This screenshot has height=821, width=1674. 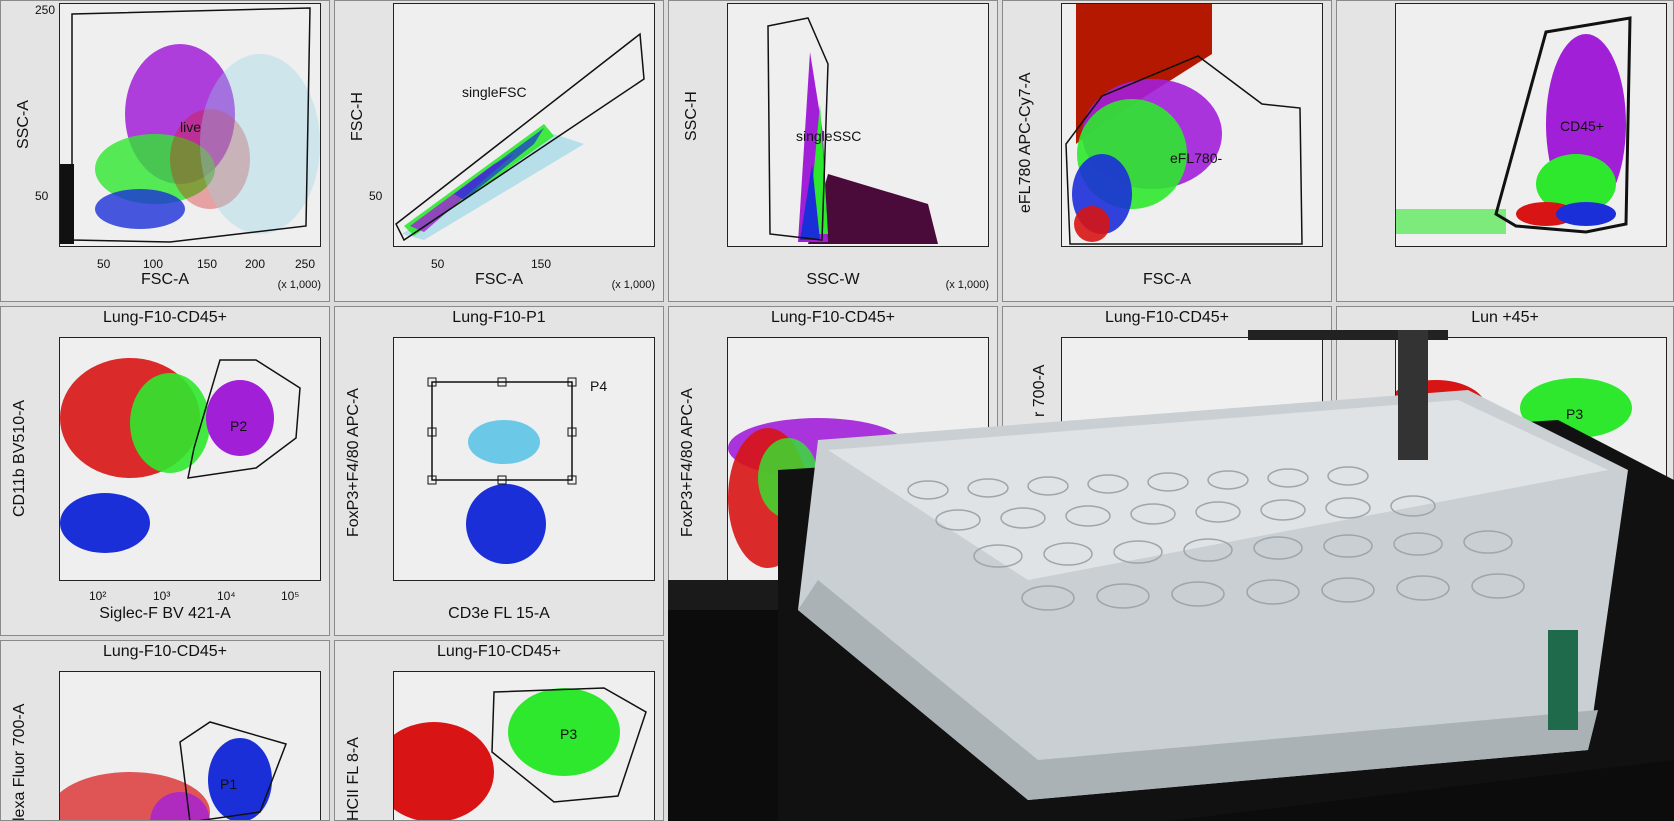 What do you see at coordinates (357, 116) in the screenshot?
I see `y-axis-label: FSC-H` at bounding box center [357, 116].